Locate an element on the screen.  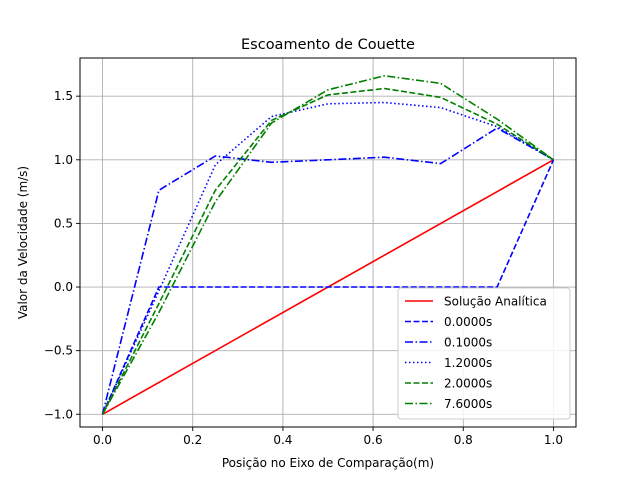
y-tick-label: −0.5 is located at coordinates (58, 351).